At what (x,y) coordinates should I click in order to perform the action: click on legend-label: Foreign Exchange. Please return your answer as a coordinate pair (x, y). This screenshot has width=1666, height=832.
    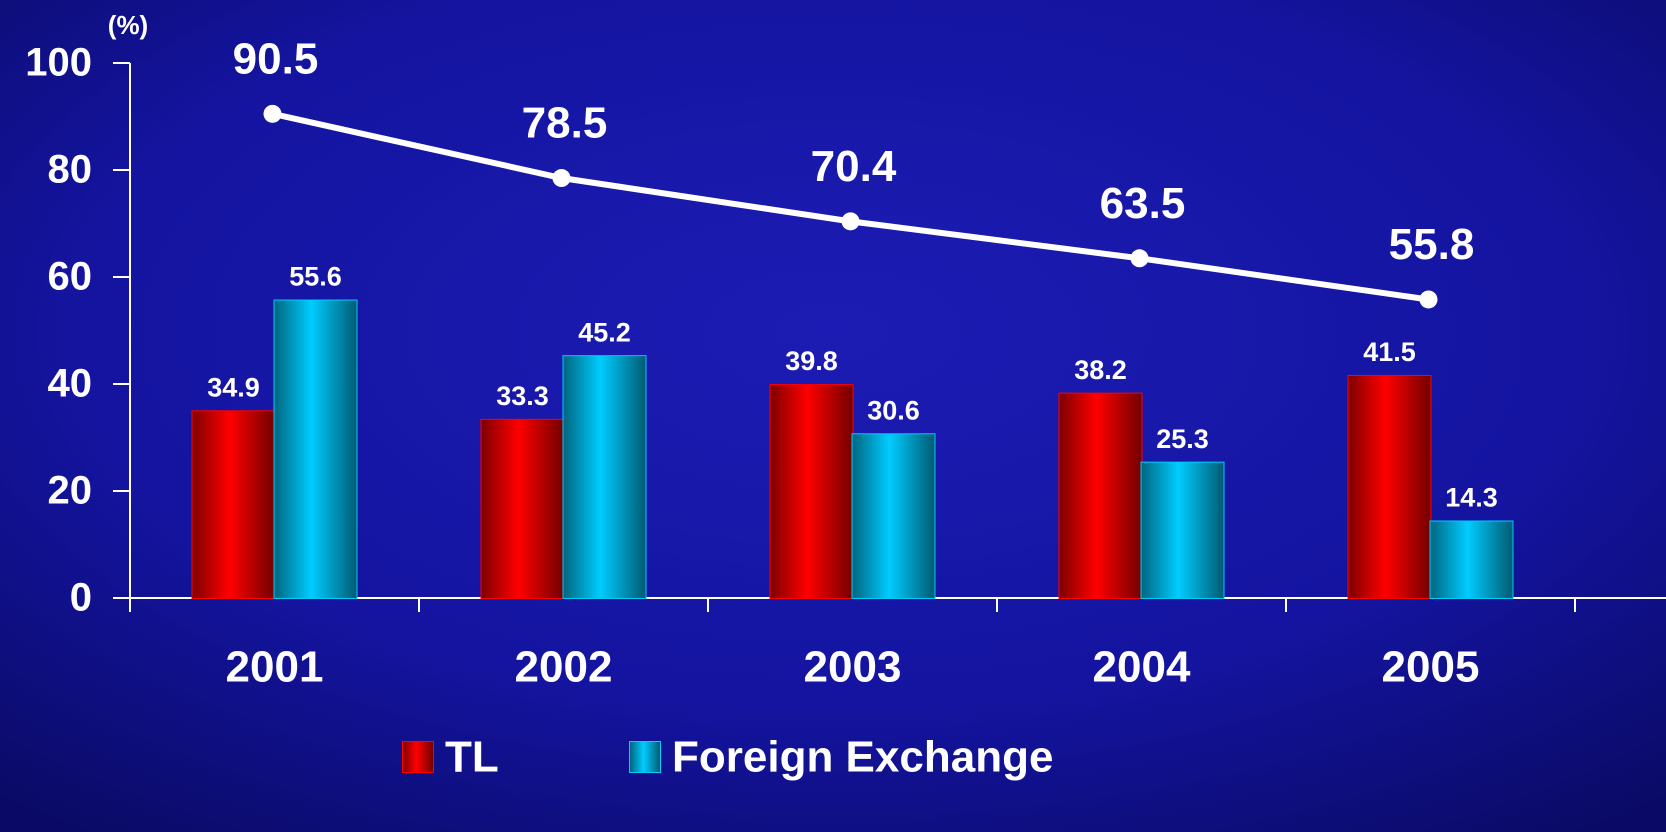
    Looking at the image, I should click on (862, 757).